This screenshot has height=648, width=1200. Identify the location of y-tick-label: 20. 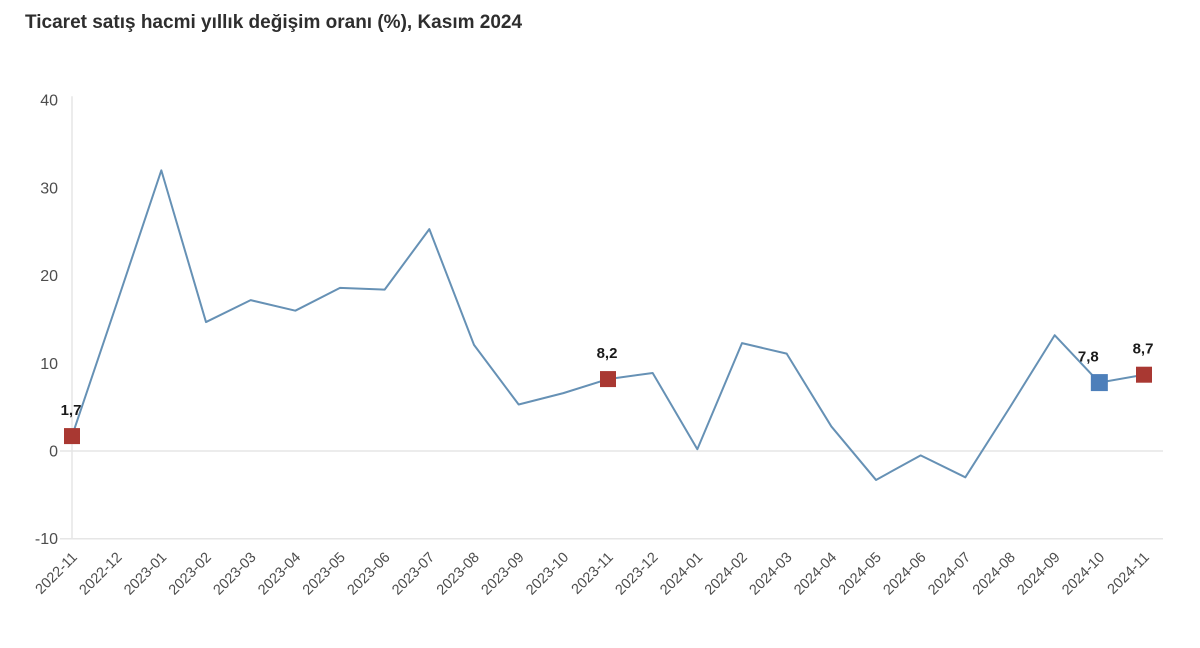
(49, 276).